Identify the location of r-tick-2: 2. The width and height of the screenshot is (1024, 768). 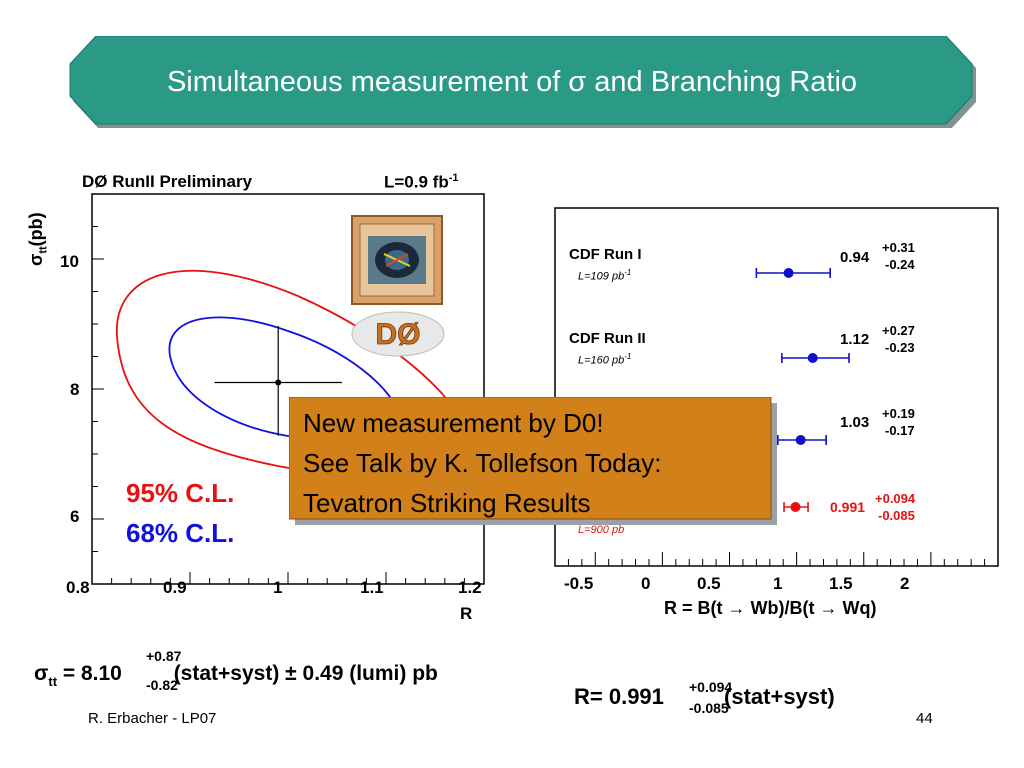
(905, 583).